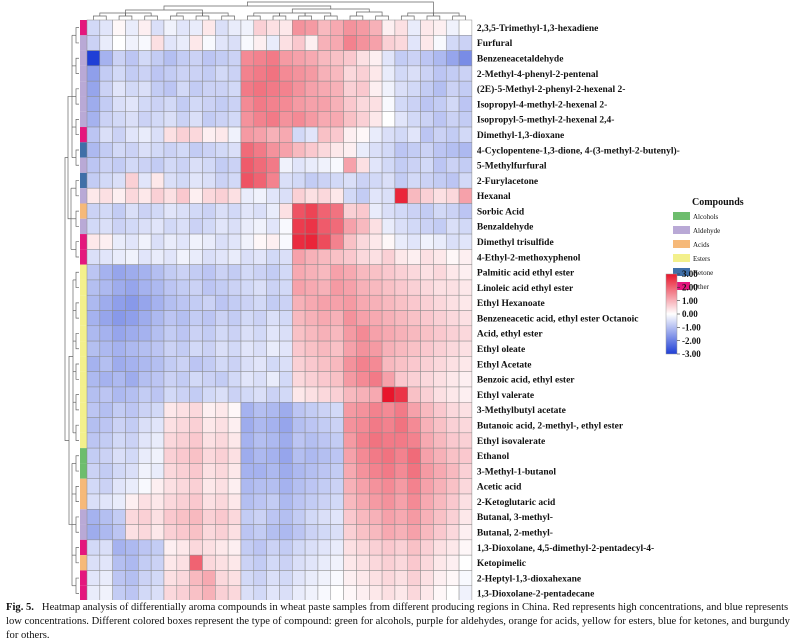  What do you see at coordinates (718, 202) in the screenshot?
I see `legend-title: Compounds` at bounding box center [718, 202].